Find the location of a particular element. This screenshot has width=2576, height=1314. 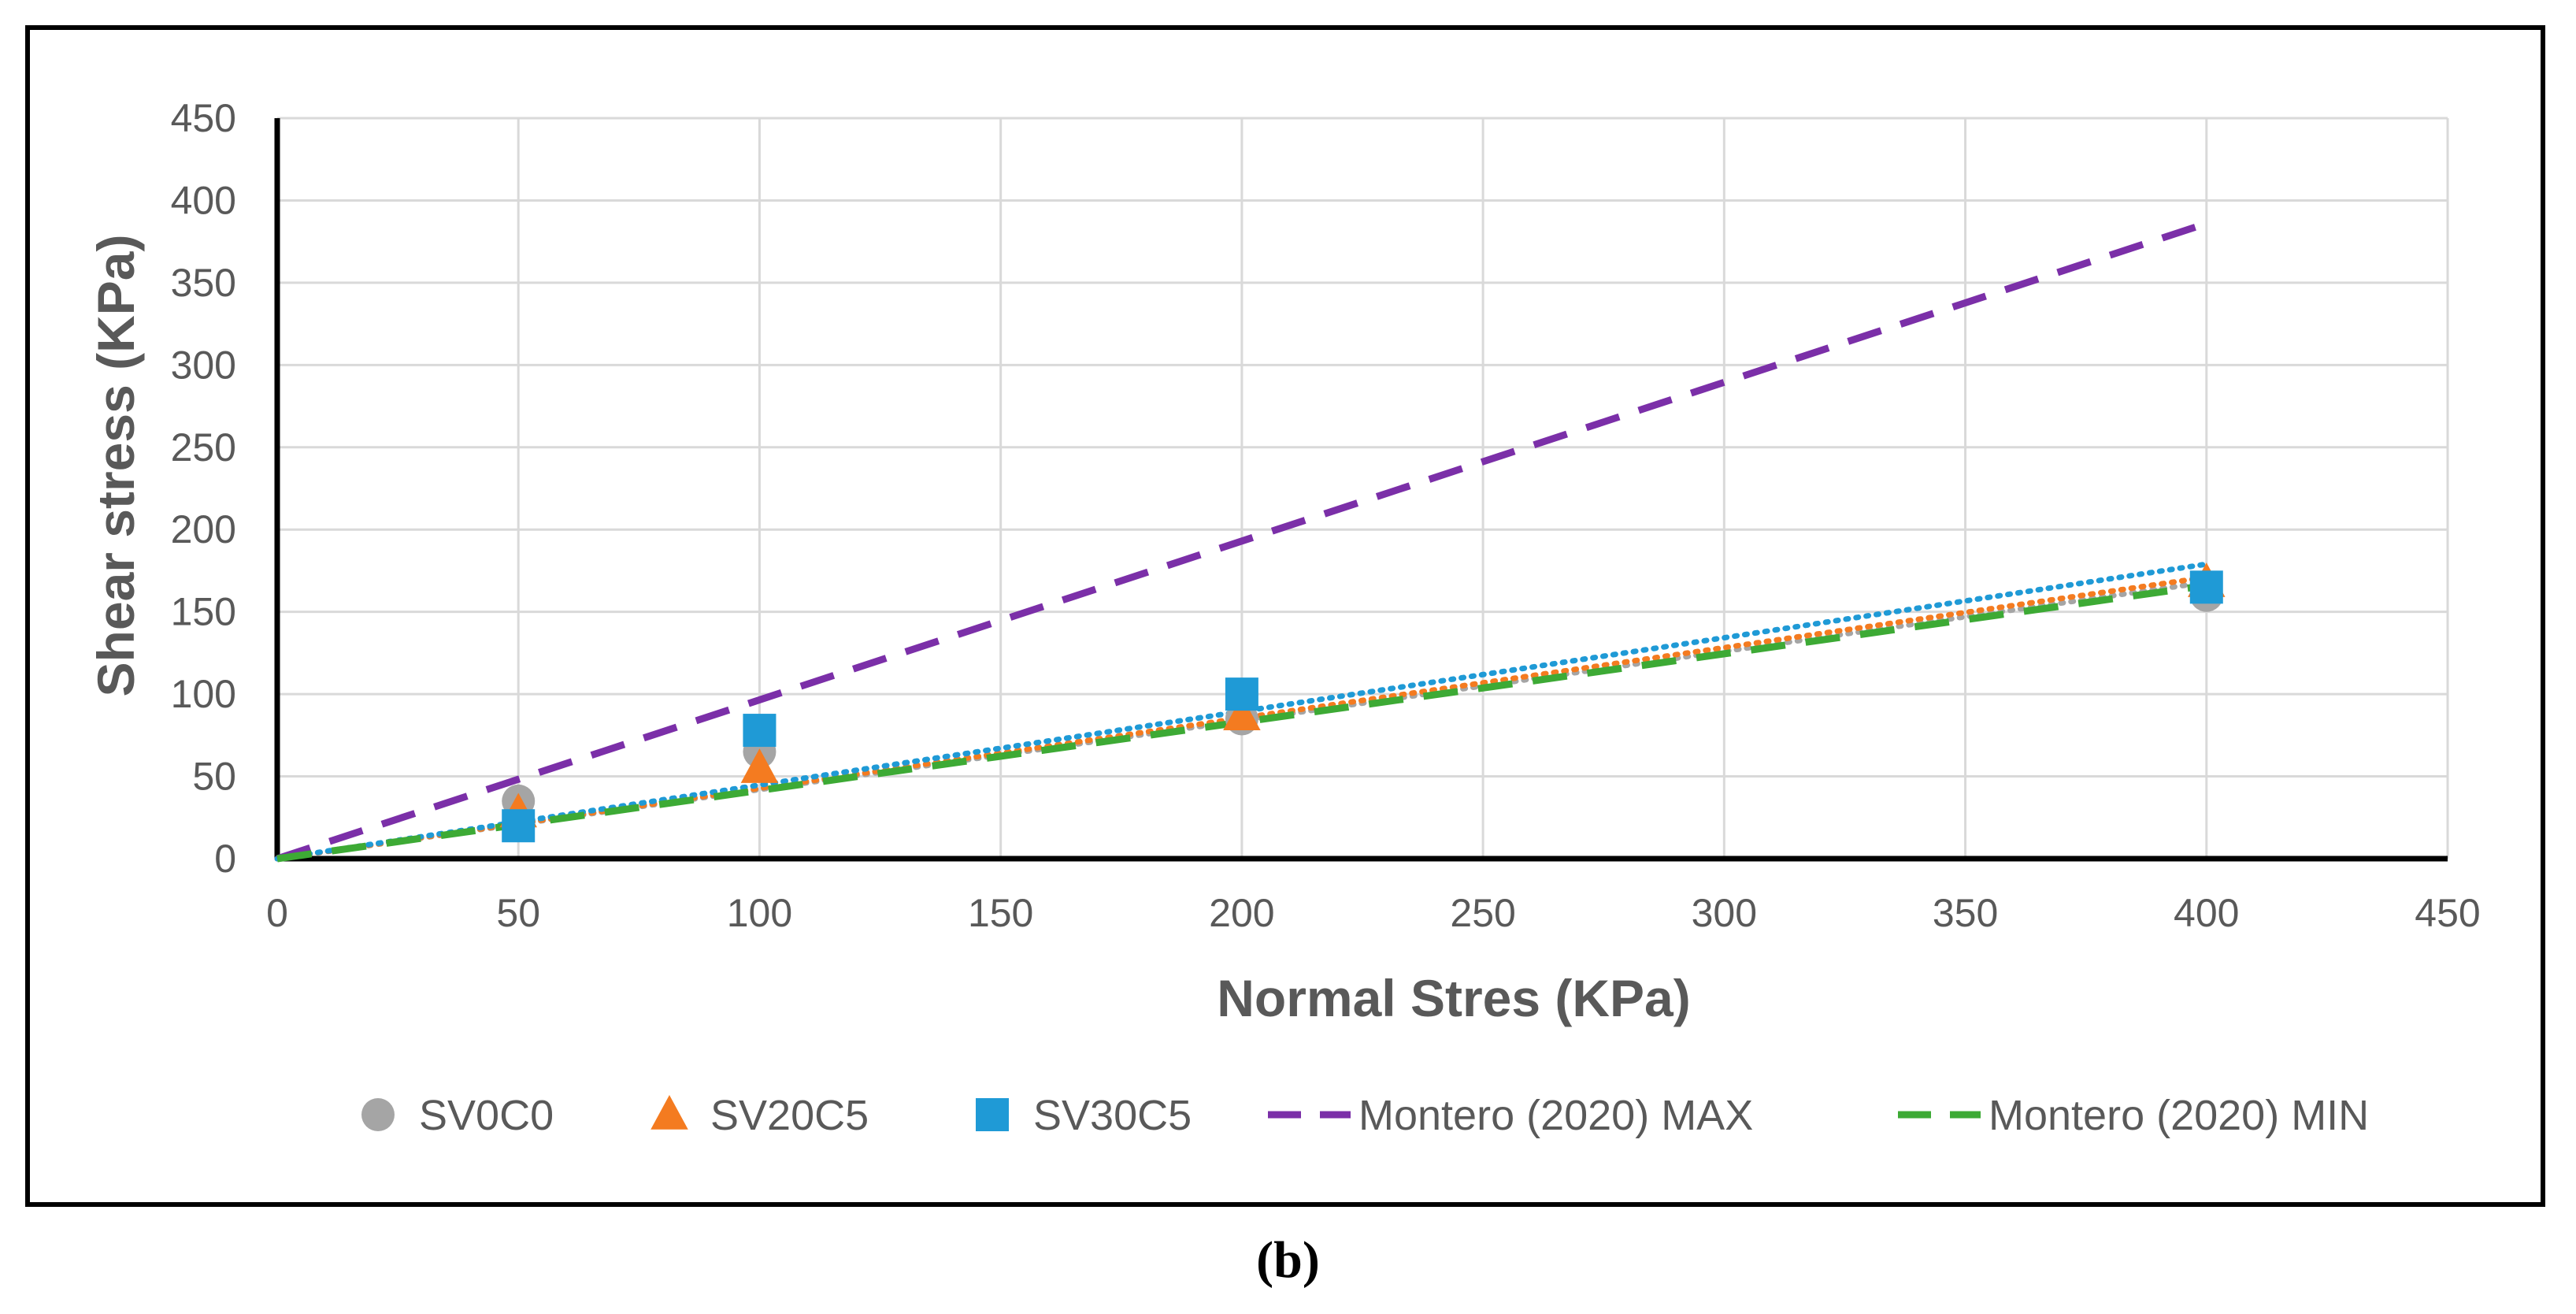

y-tick-label: 350 is located at coordinates (203, 283).